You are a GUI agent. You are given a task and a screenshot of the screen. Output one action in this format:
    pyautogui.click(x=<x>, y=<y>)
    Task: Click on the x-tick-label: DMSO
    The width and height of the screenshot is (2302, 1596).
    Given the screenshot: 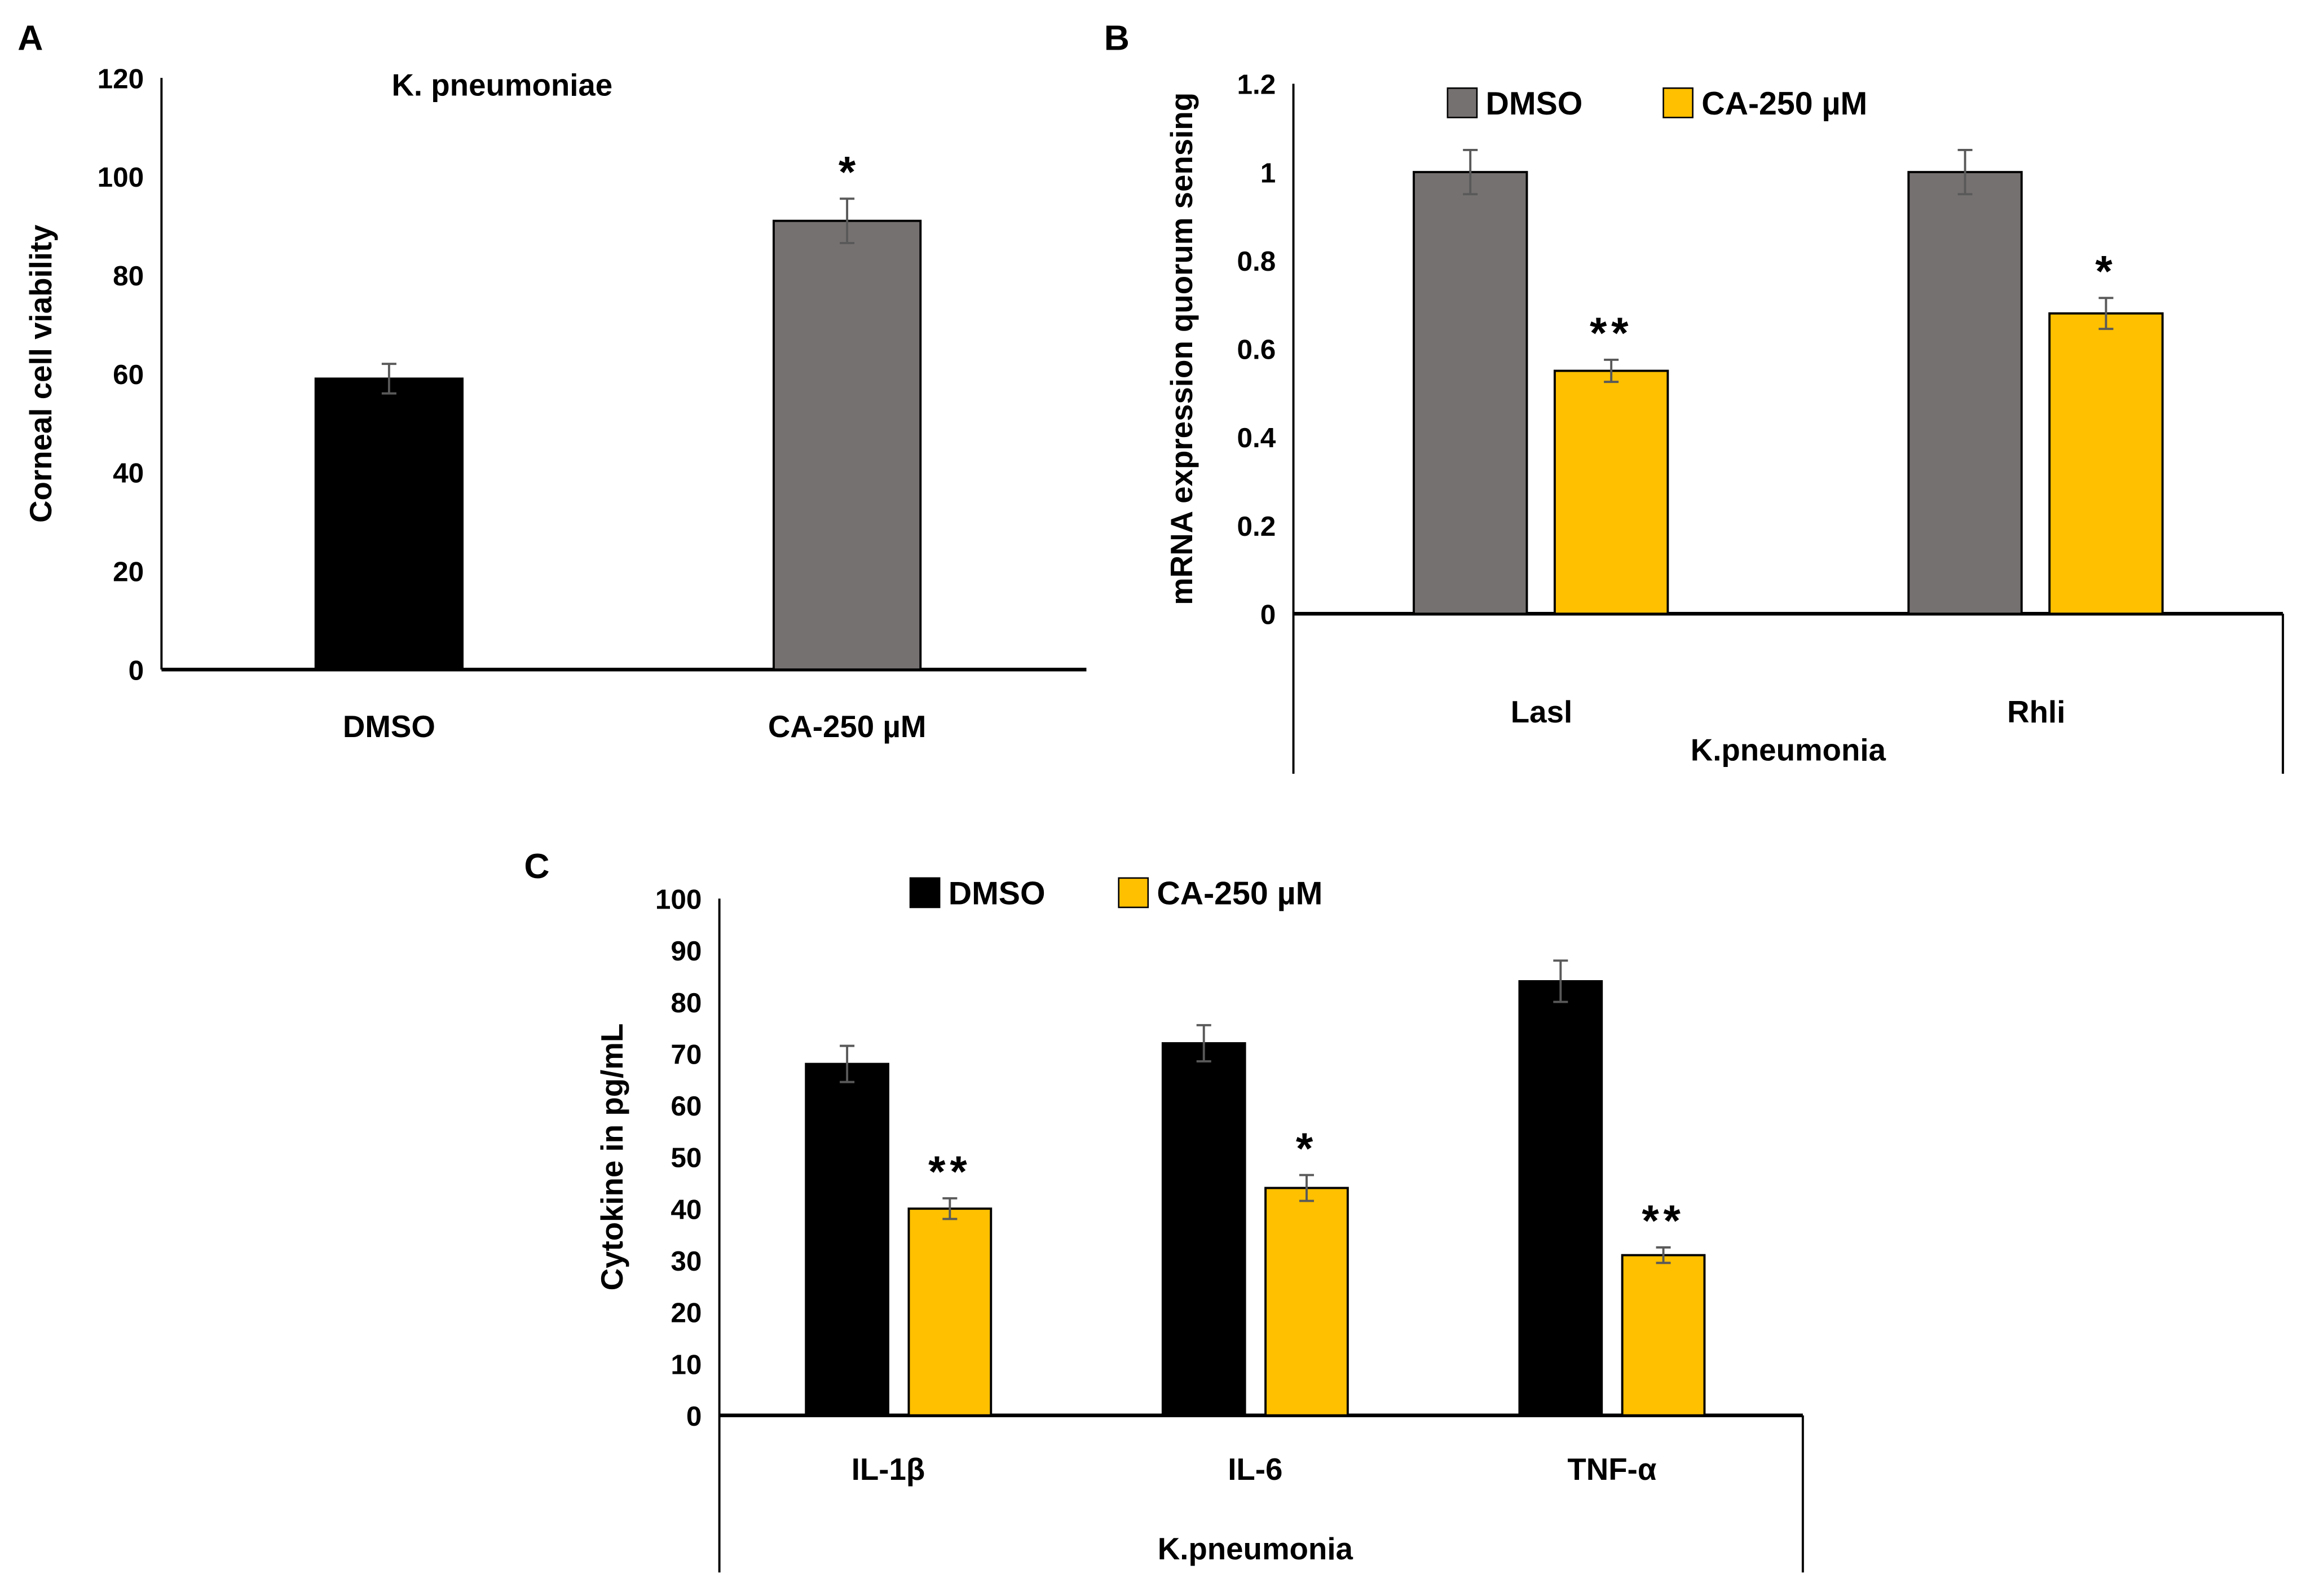 What is the action you would take?
    pyautogui.click(x=389, y=726)
    